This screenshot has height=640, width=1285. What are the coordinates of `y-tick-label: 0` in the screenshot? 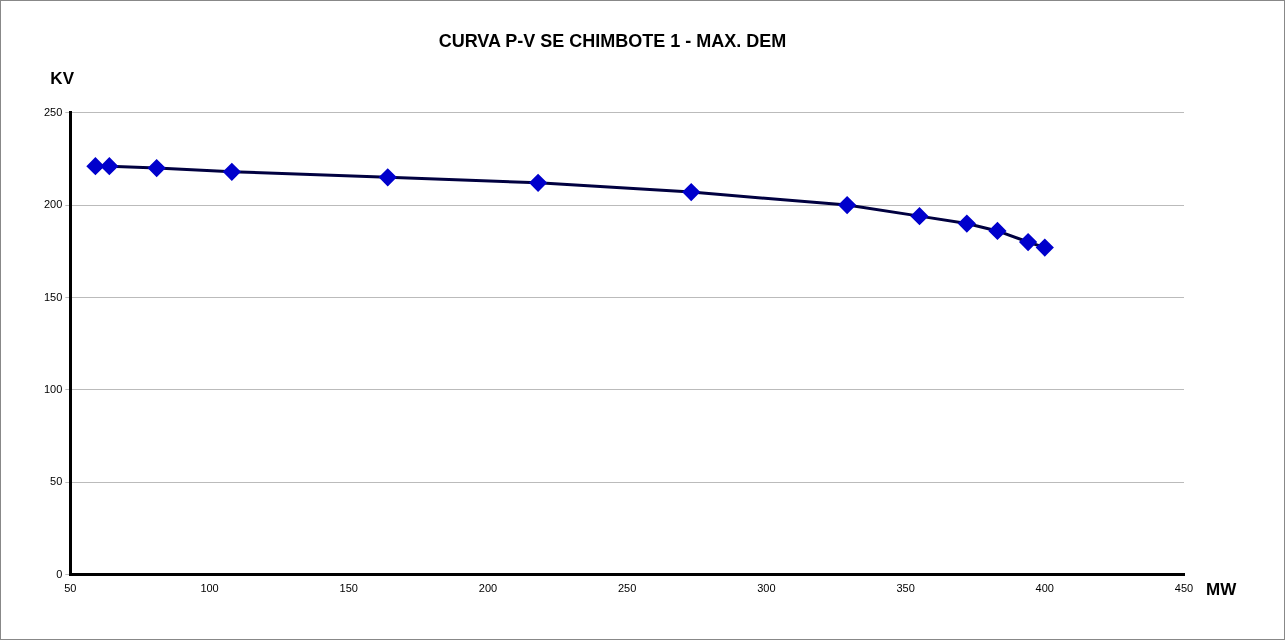 It's located at (59, 573).